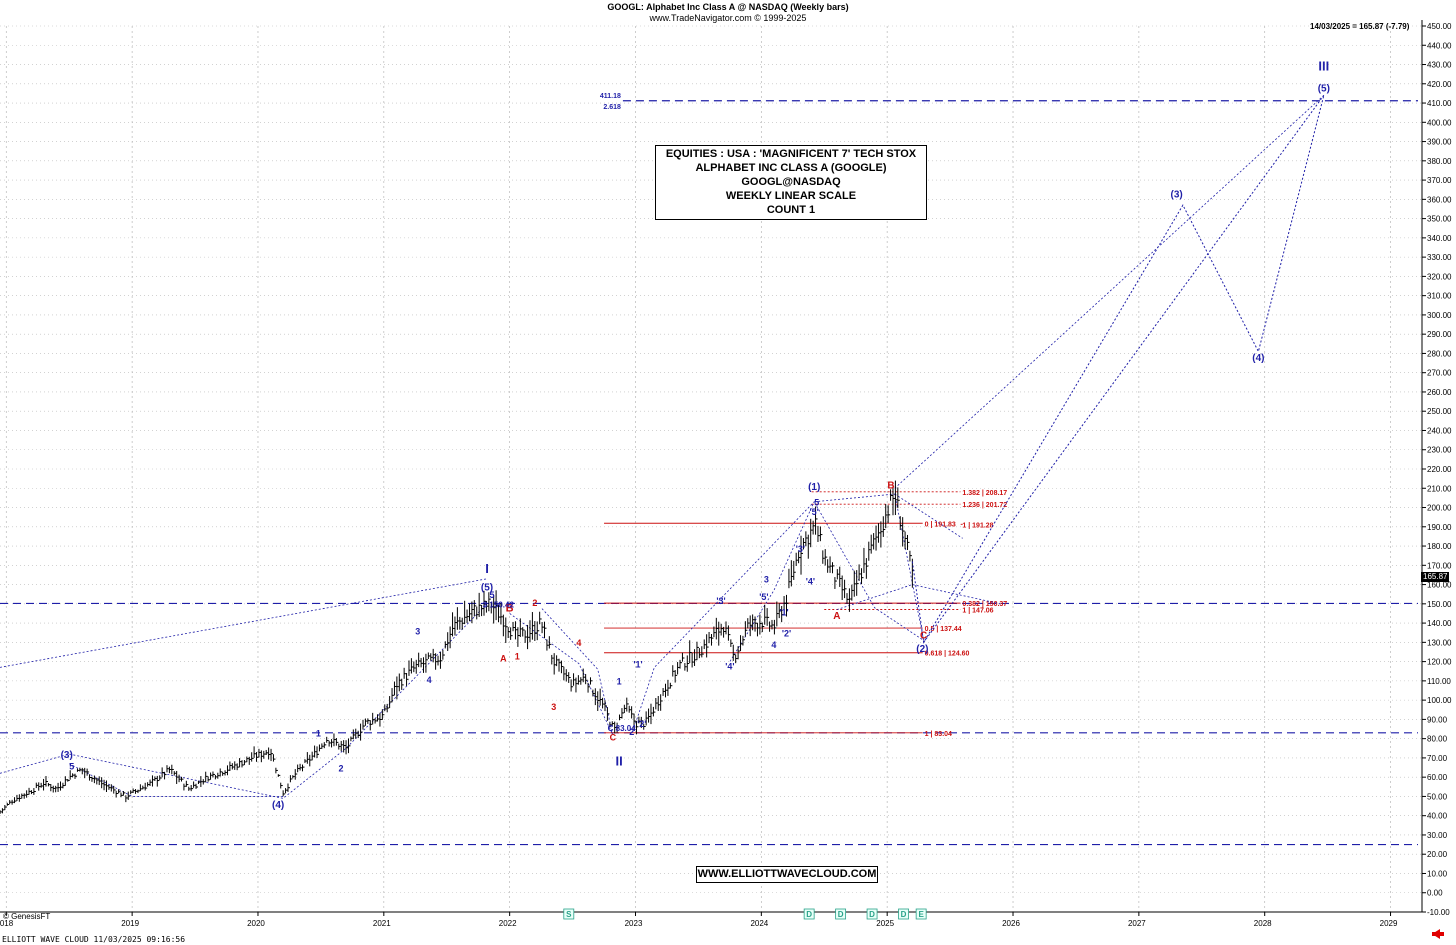 This screenshot has width=1456, height=945. Describe the element at coordinates (1437, 758) in the screenshot. I see `y-tick-label: 70.00` at that location.